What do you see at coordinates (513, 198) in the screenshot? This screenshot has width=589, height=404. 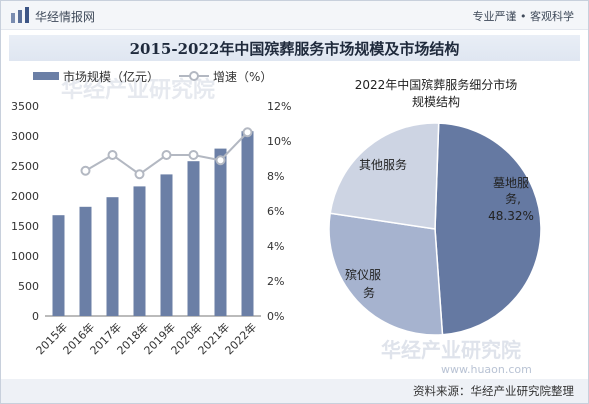 I see `pie-label-cont: 务,` at bounding box center [513, 198].